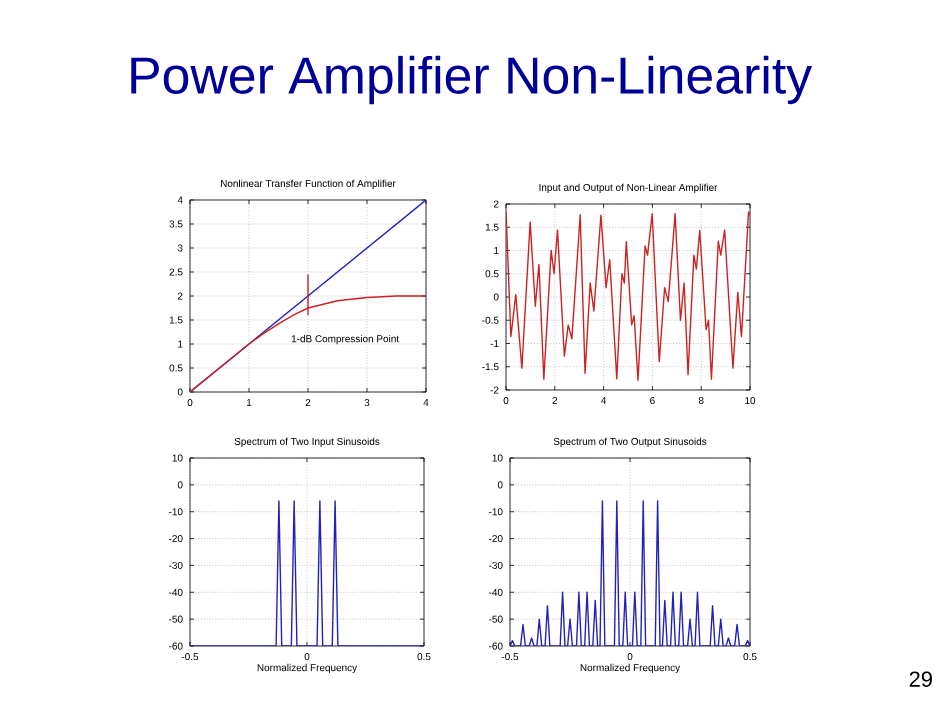 The width and height of the screenshot is (948, 710). What do you see at coordinates (472, 80) in the screenshot?
I see `text: Power Amplifier Non-Linearity` at bounding box center [472, 80].